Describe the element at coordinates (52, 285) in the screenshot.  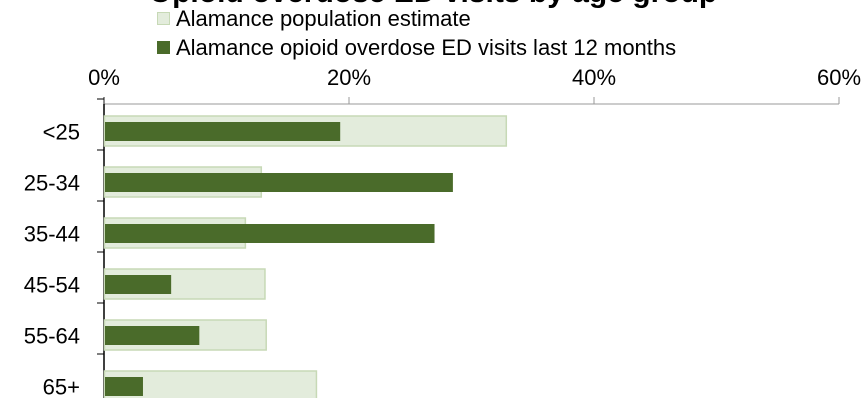
I see `y-category-label: 45-54` at that location.